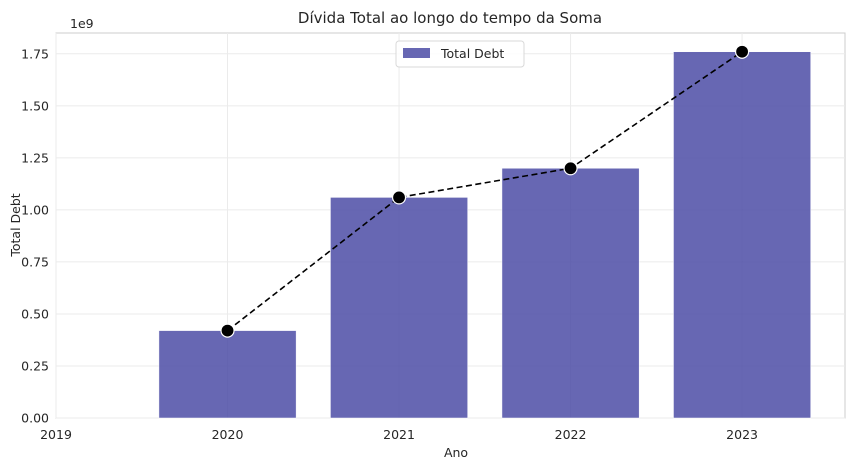 The width and height of the screenshot is (855, 471). What do you see at coordinates (472, 53) in the screenshot?
I see `legend-label: Total Debt` at bounding box center [472, 53].